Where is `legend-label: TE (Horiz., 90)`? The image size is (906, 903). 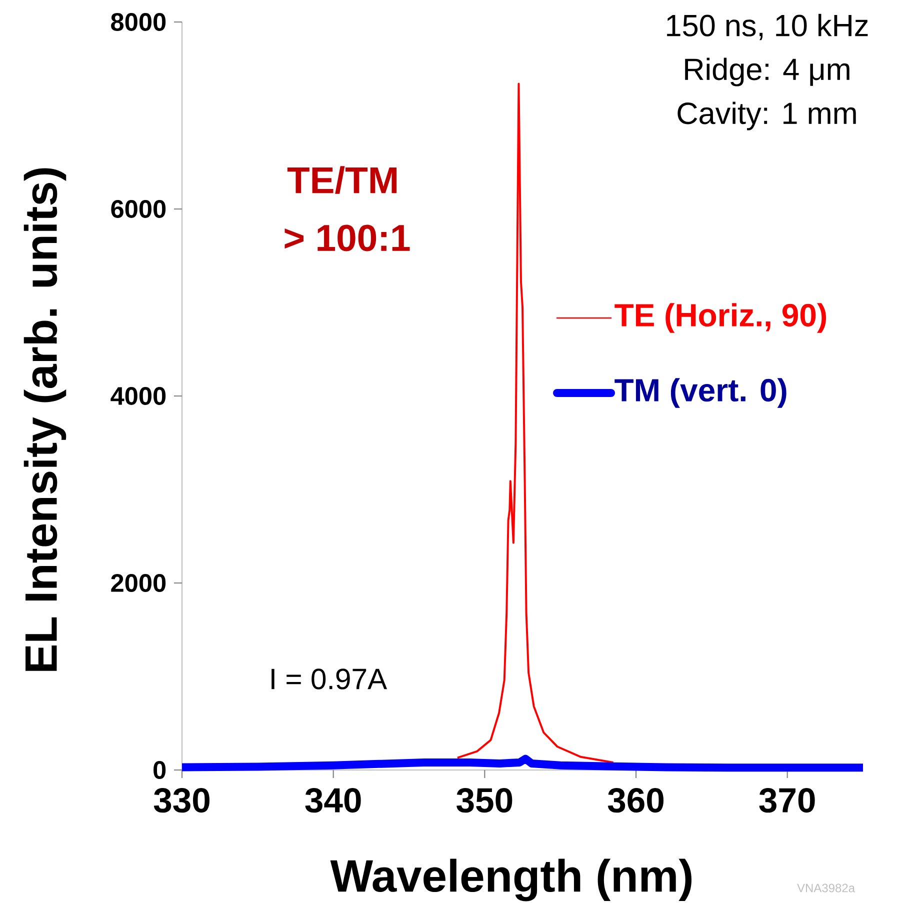
legend-label: TE (Horiz., 90) is located at coordinates (720, 318).